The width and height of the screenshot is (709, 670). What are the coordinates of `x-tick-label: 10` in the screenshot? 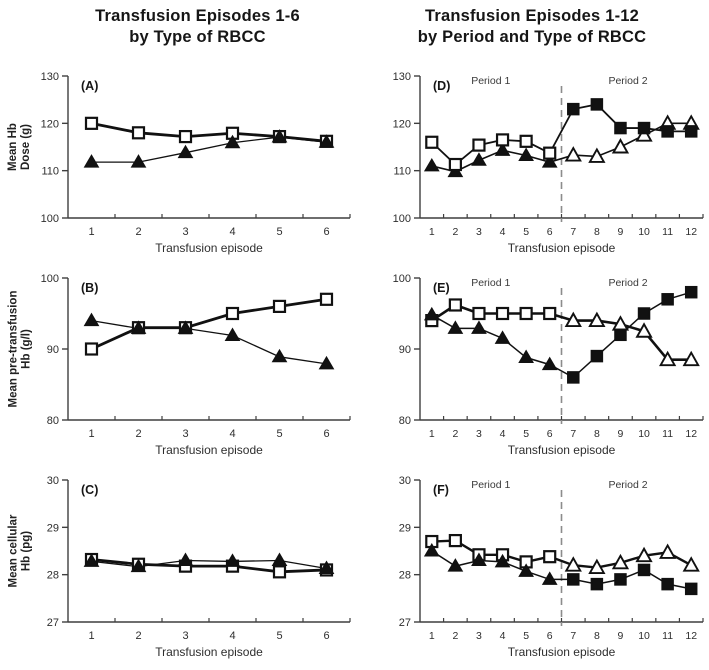 It's located at (644, 434).